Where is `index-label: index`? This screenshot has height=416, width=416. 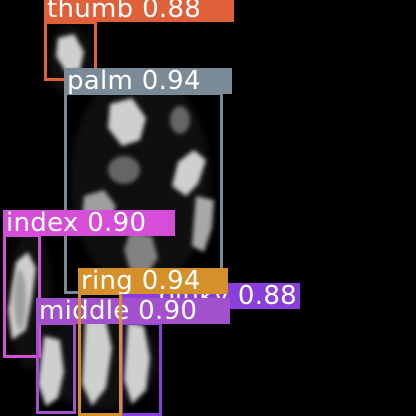
index-label: index is located at coordinates (42, 223).